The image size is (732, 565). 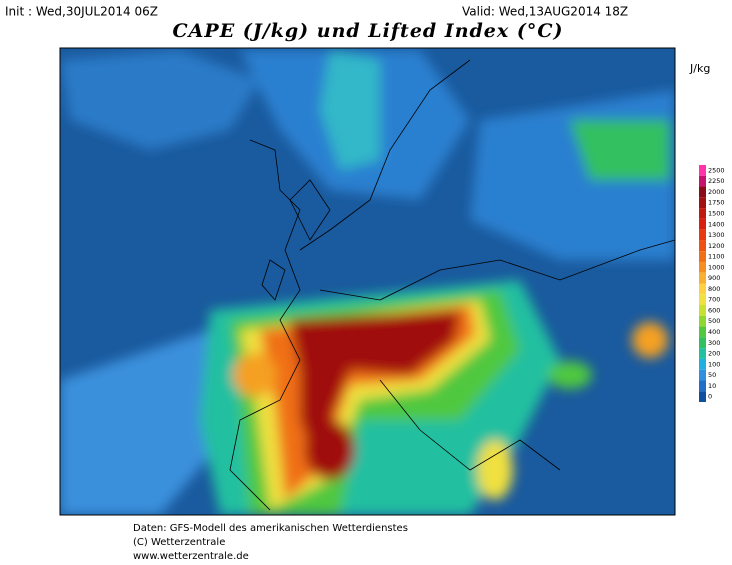 What do you see at coordinates (714, 289) in the screenshot?
I see `colorbar-label: 800` at bounding box center [714, 289].